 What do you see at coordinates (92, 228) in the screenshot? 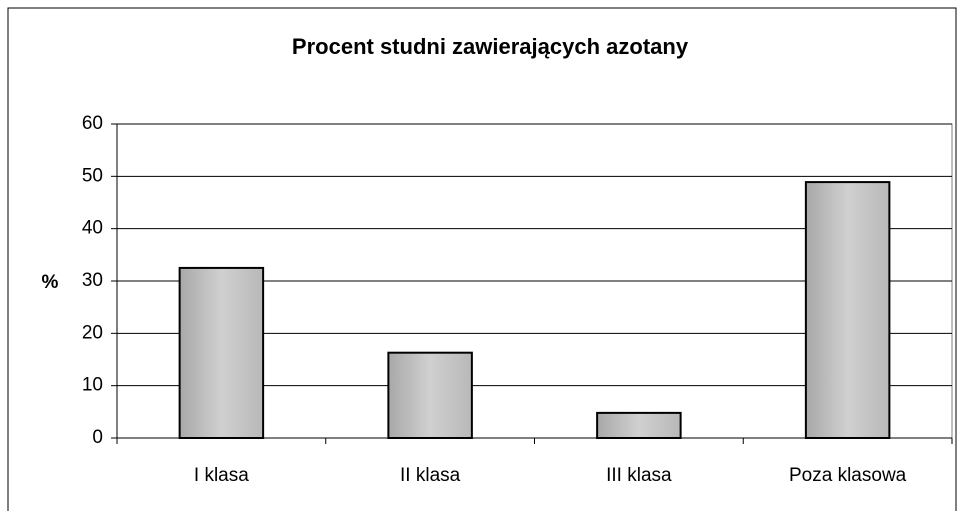
I see `y-tick-label: 40` at bounding box center [92, 228].